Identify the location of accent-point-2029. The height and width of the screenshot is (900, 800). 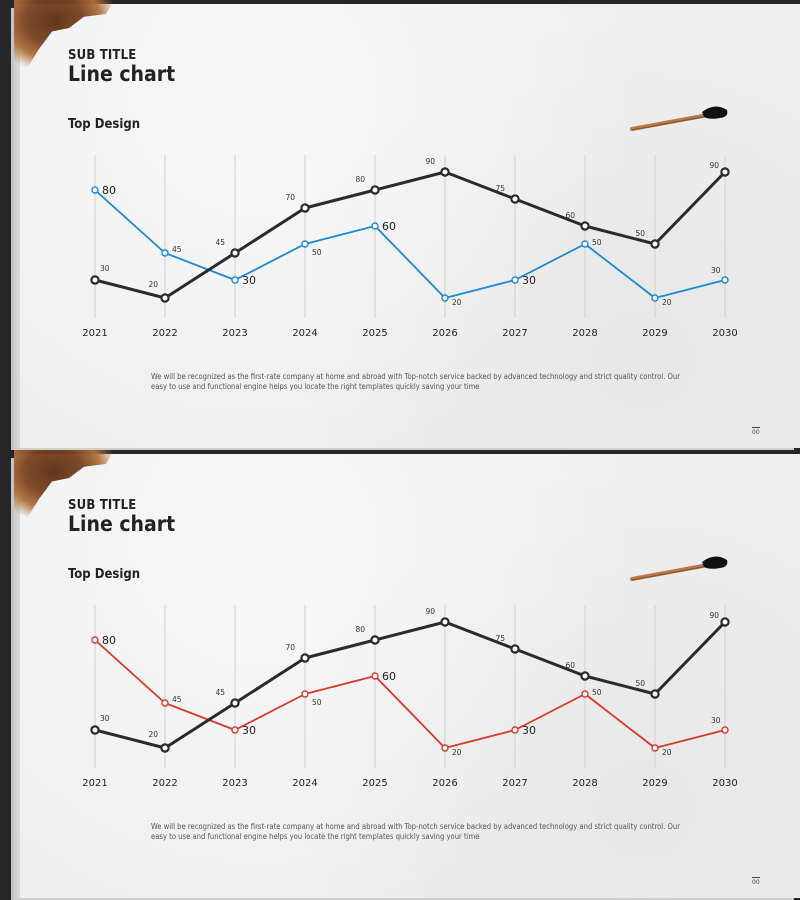
(655, 298).